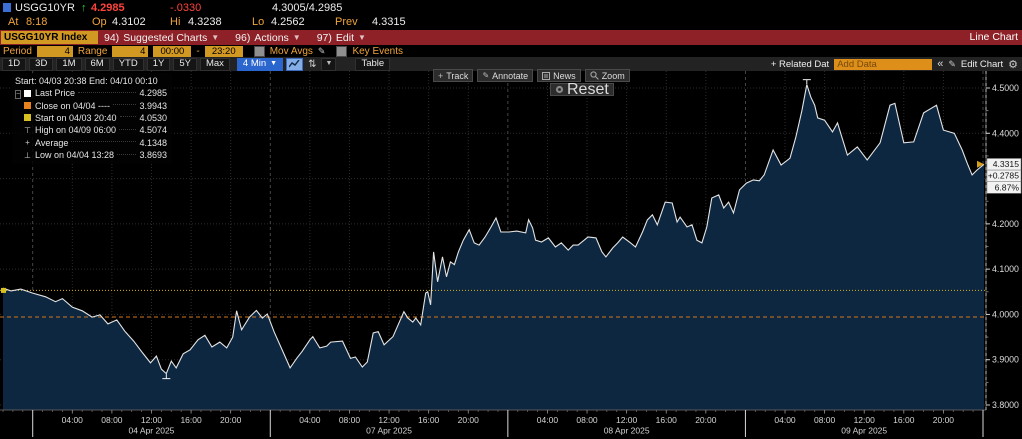  I want to click on last-price: 4.2985, so click(108, 8).